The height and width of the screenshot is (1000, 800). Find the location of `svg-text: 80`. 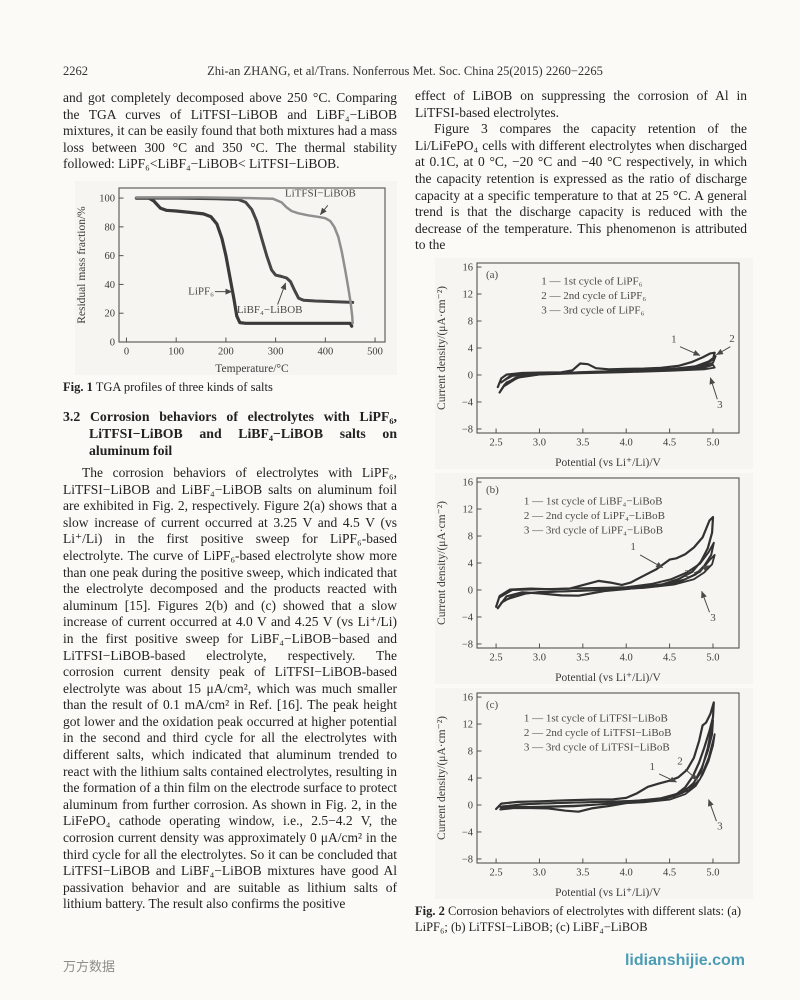

svg-text: 80 is located at coordinates (110, 227).